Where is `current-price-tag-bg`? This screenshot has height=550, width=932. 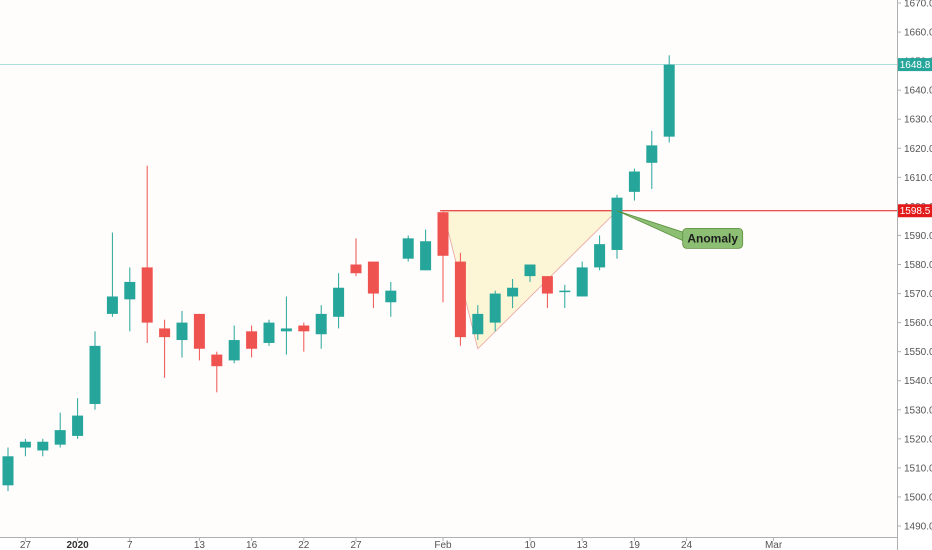
current-price-tag-bg is located at coordinates (915, 65).